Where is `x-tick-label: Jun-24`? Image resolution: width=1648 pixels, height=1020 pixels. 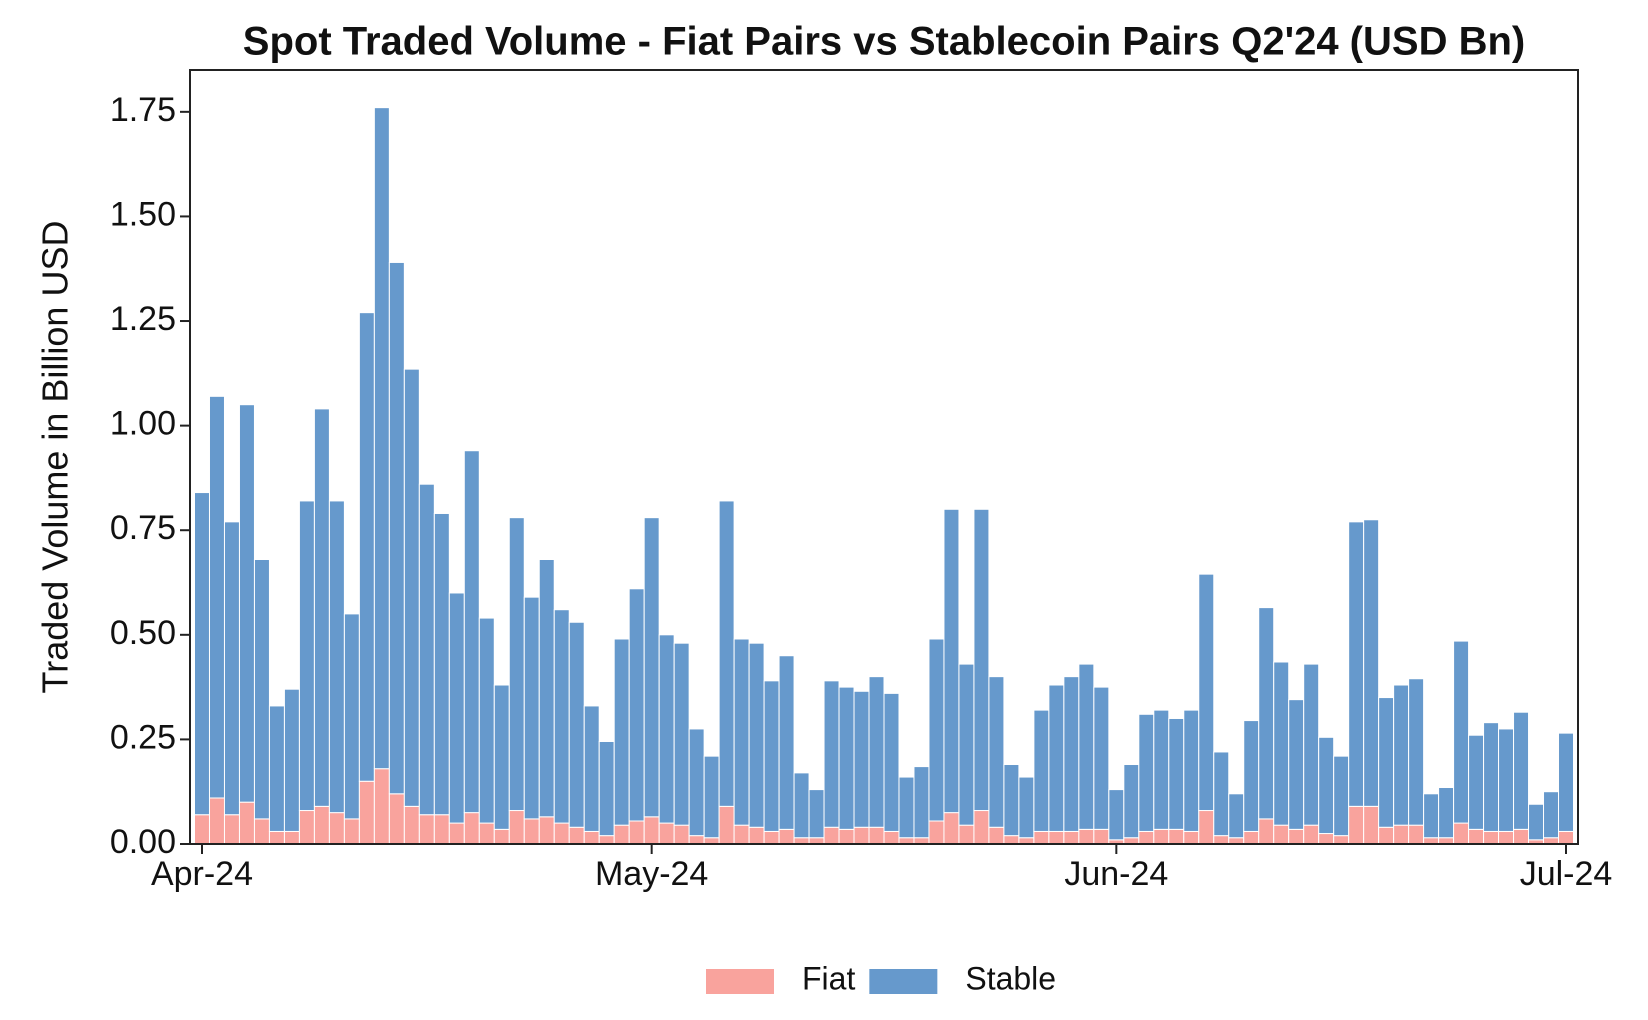 x-tick-label: Jun-24 is located at coordinates (1116, 874).